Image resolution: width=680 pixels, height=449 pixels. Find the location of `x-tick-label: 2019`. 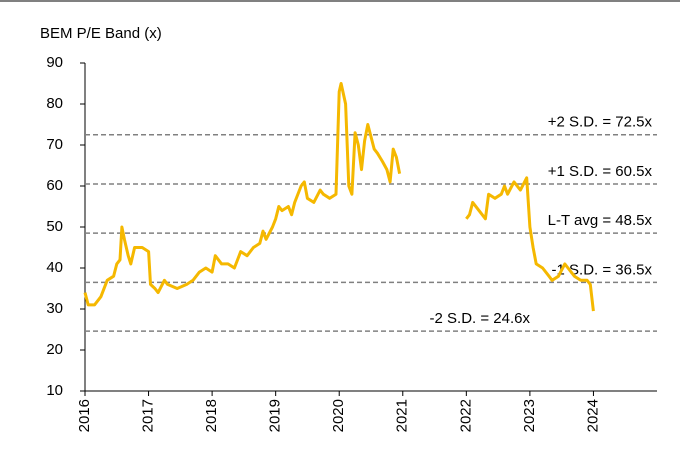

x-tick-label: 2019 is located at coordinates (275, 415).